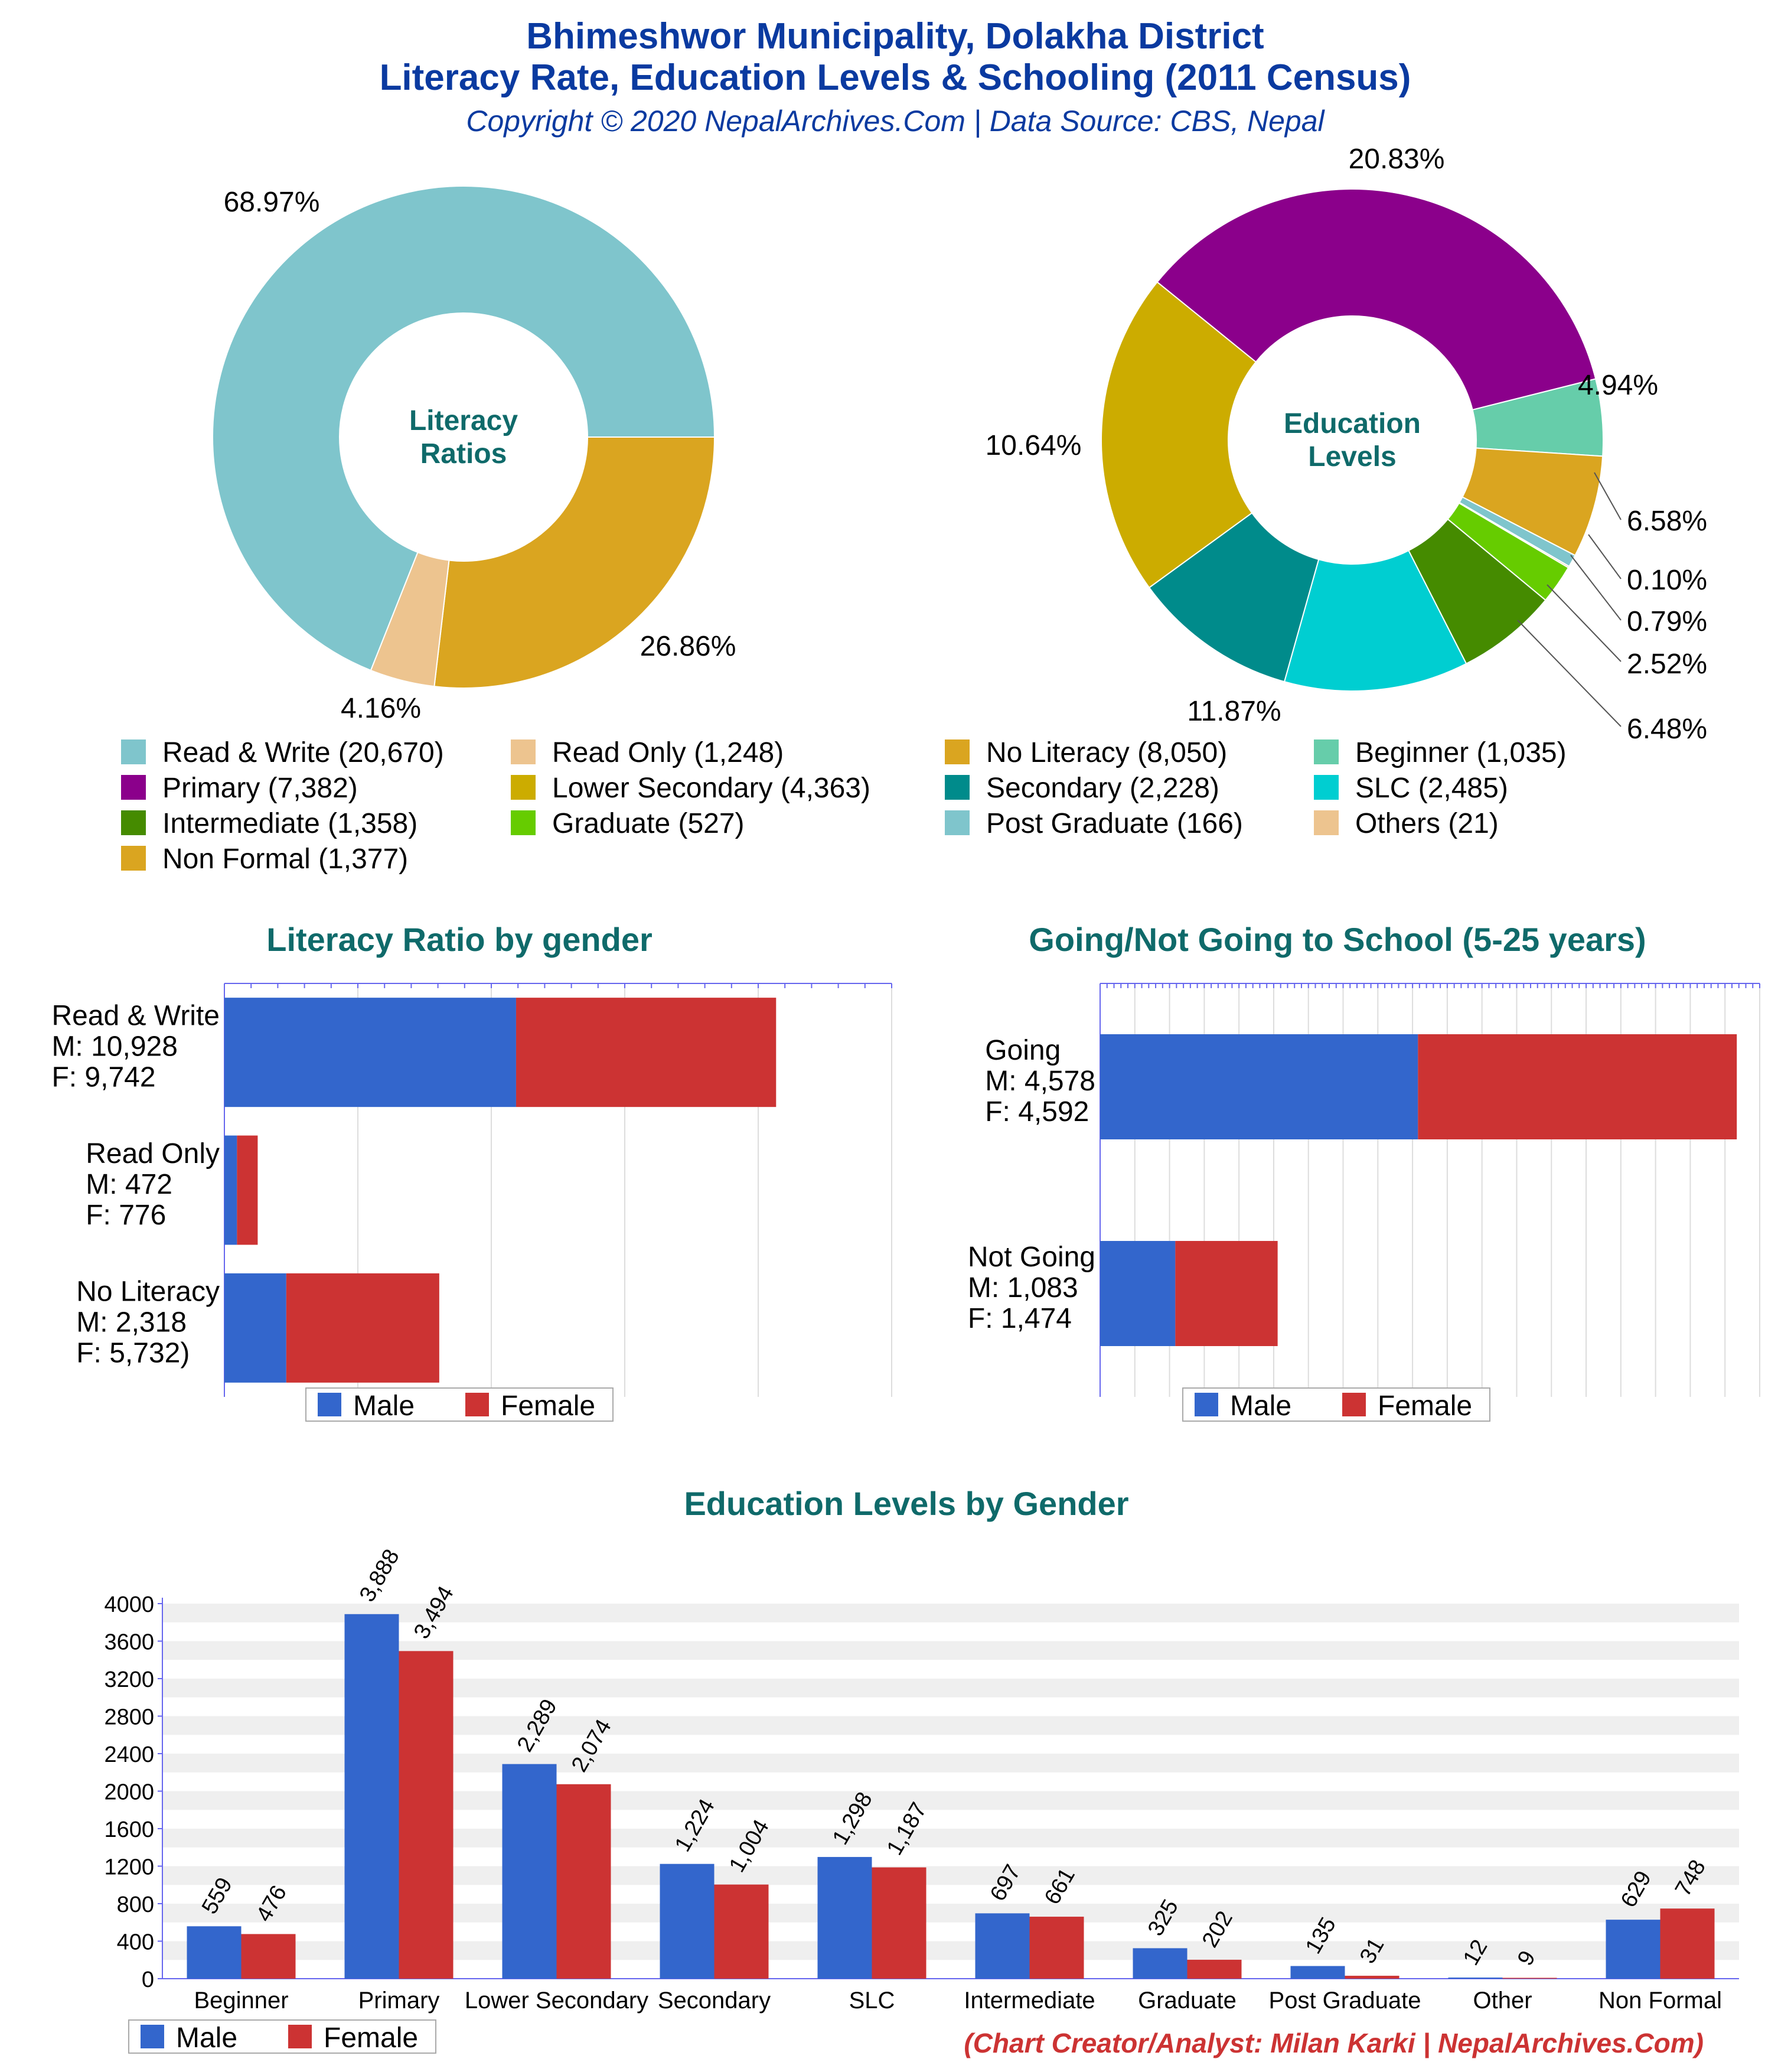 The width and height of the screenshot is (1791, 2072). I want to click on donut-center-label: Literacy, so click(463, 420).